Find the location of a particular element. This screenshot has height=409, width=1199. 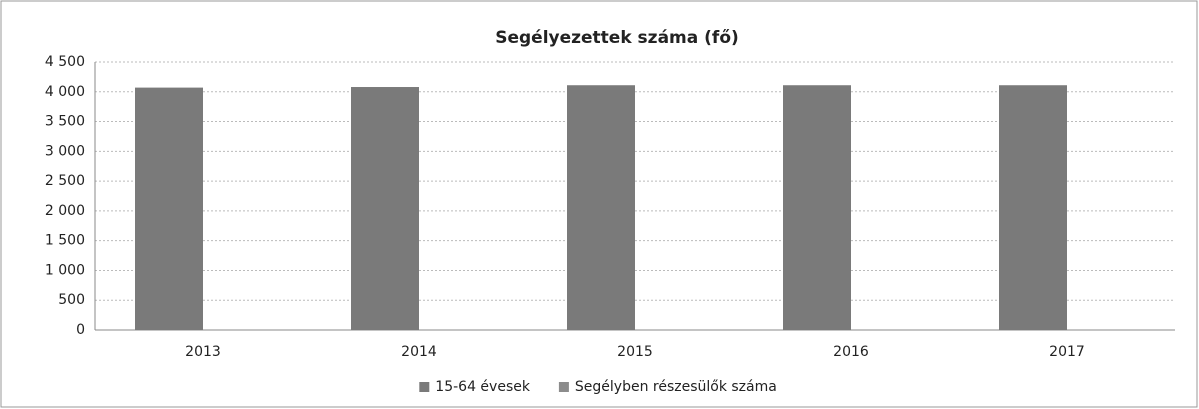

y-tick-label: 4 500 is located at coordinates (65, 62).